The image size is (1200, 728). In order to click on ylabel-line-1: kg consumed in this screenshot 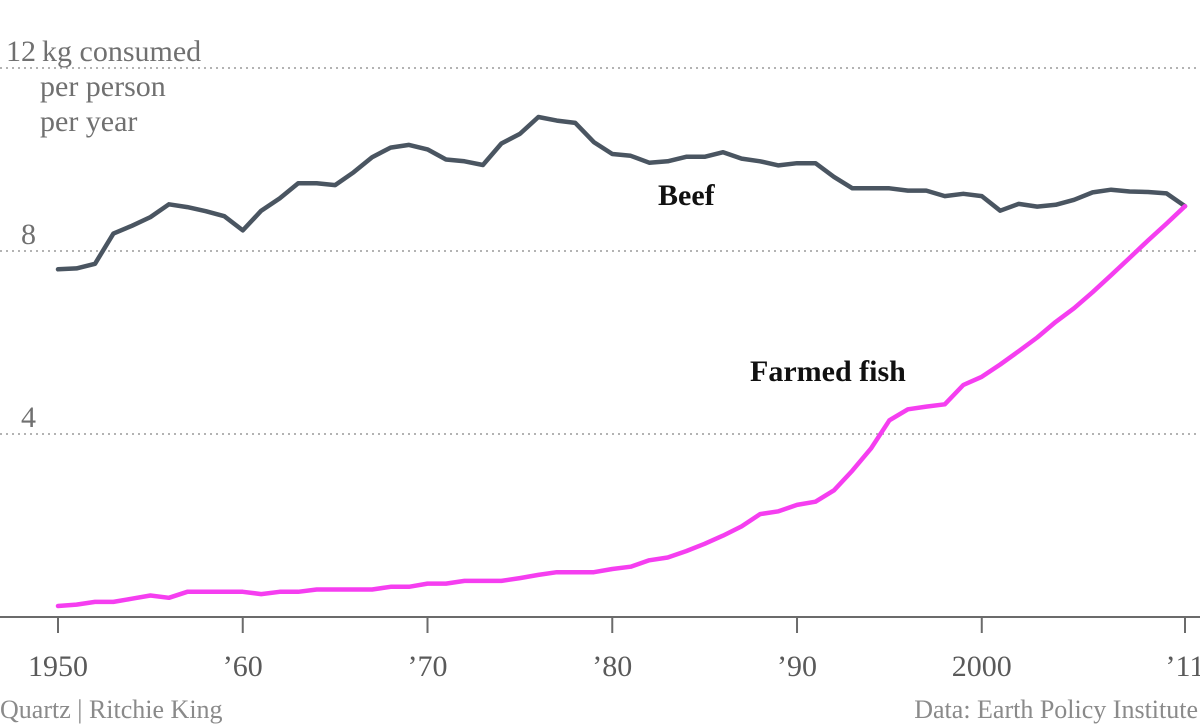, I will do `click(121, 51)`.